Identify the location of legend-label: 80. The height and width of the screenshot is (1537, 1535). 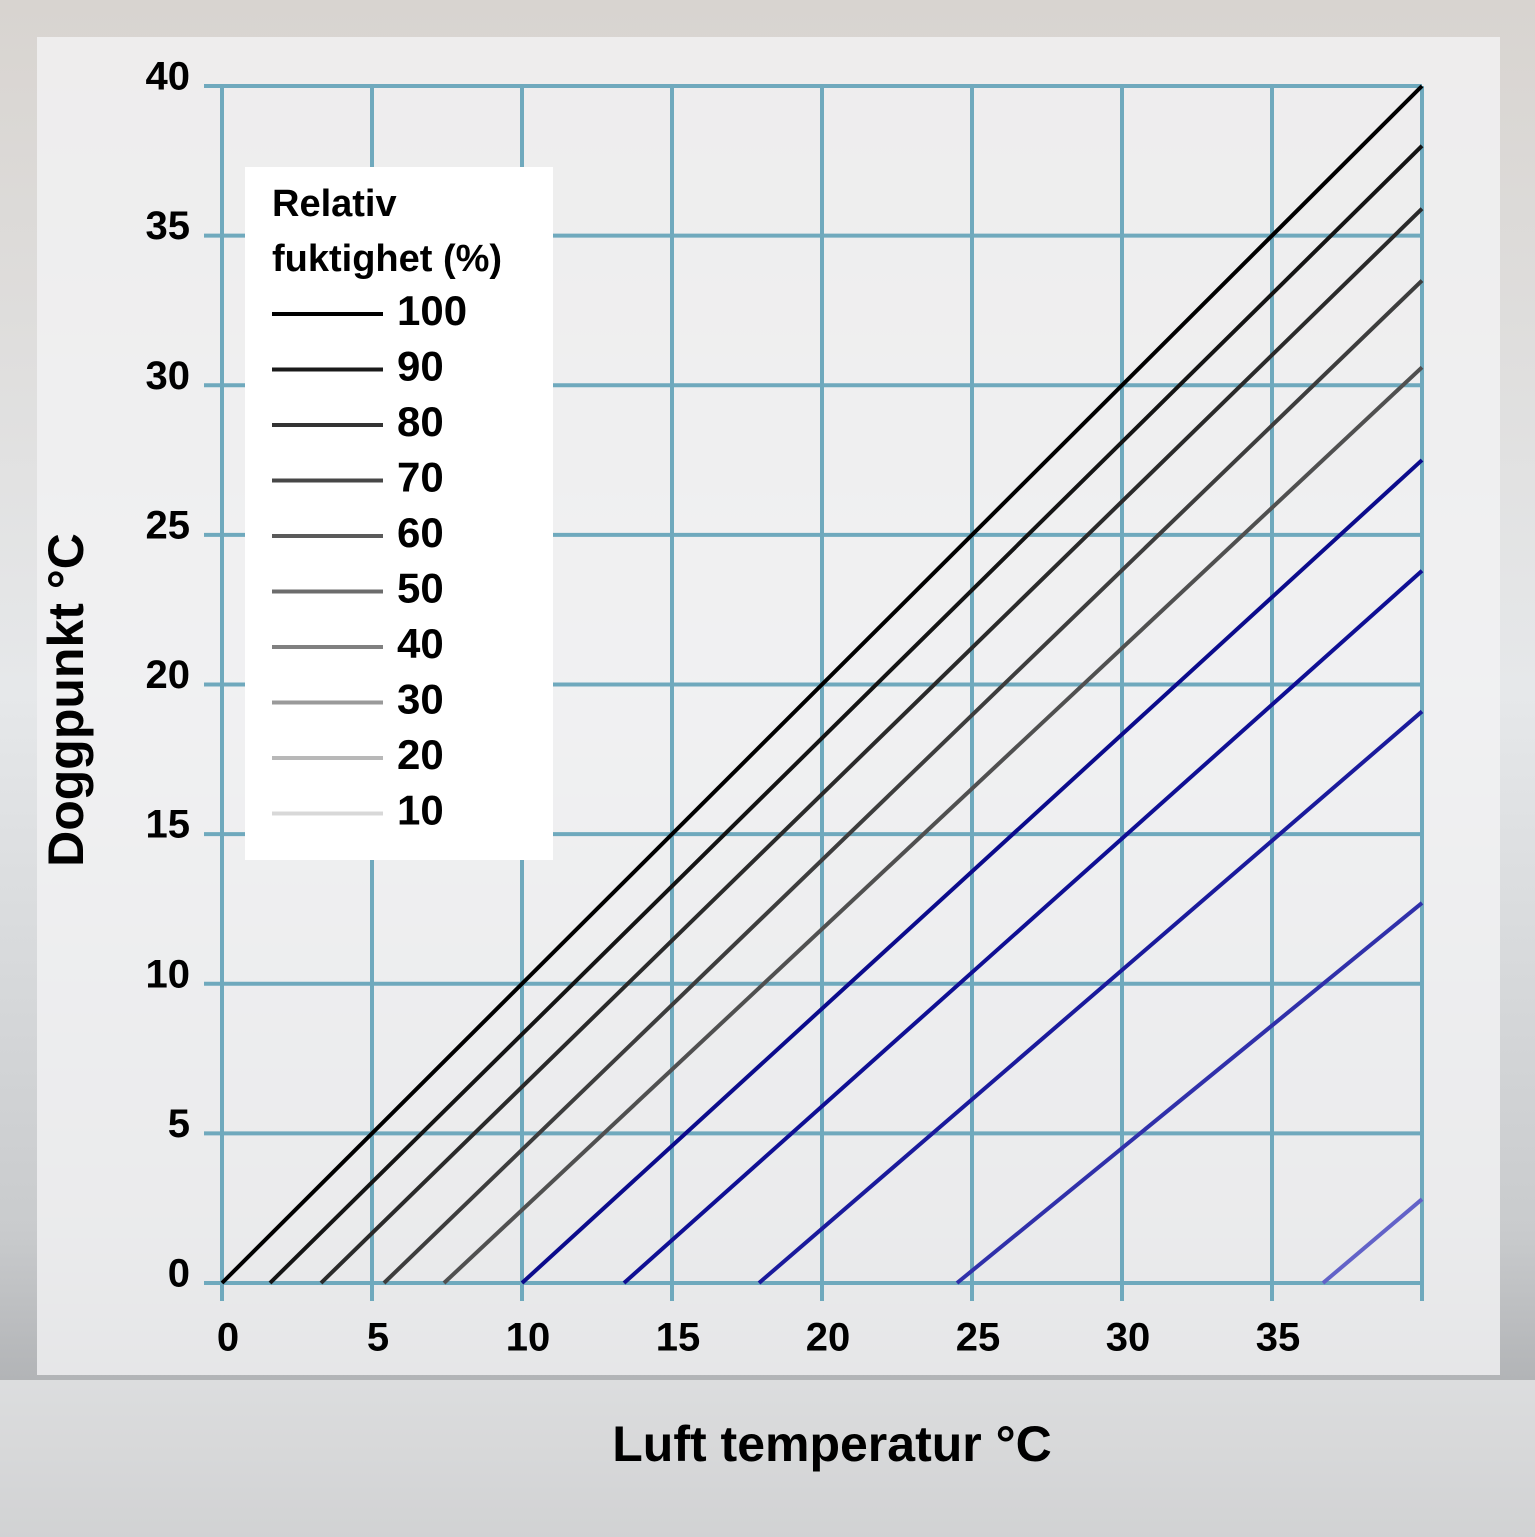
(420, 421).